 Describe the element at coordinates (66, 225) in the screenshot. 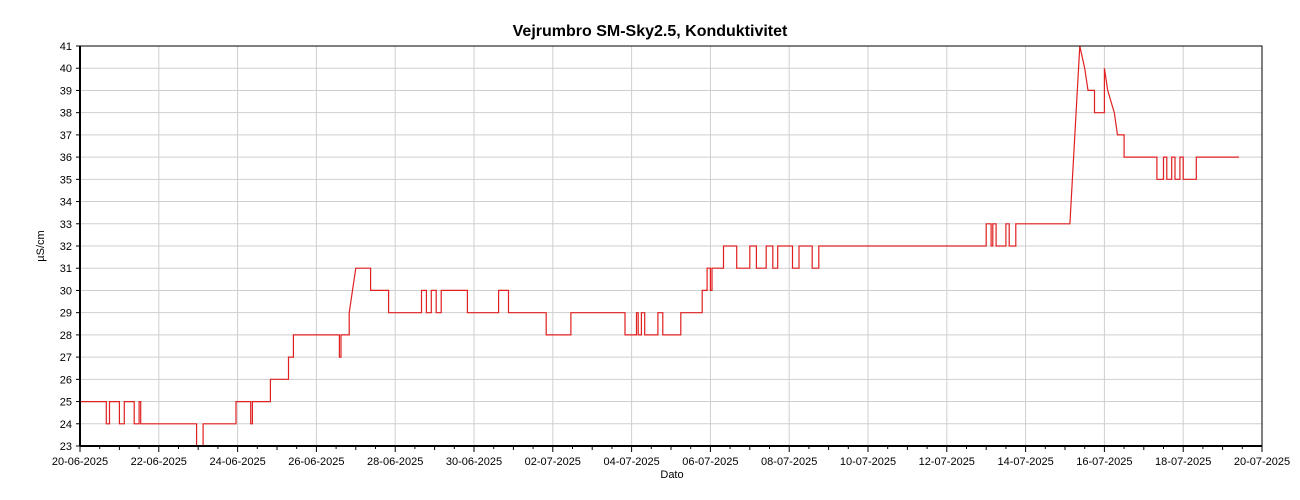

I see `y-tick-label: 33` at that location.